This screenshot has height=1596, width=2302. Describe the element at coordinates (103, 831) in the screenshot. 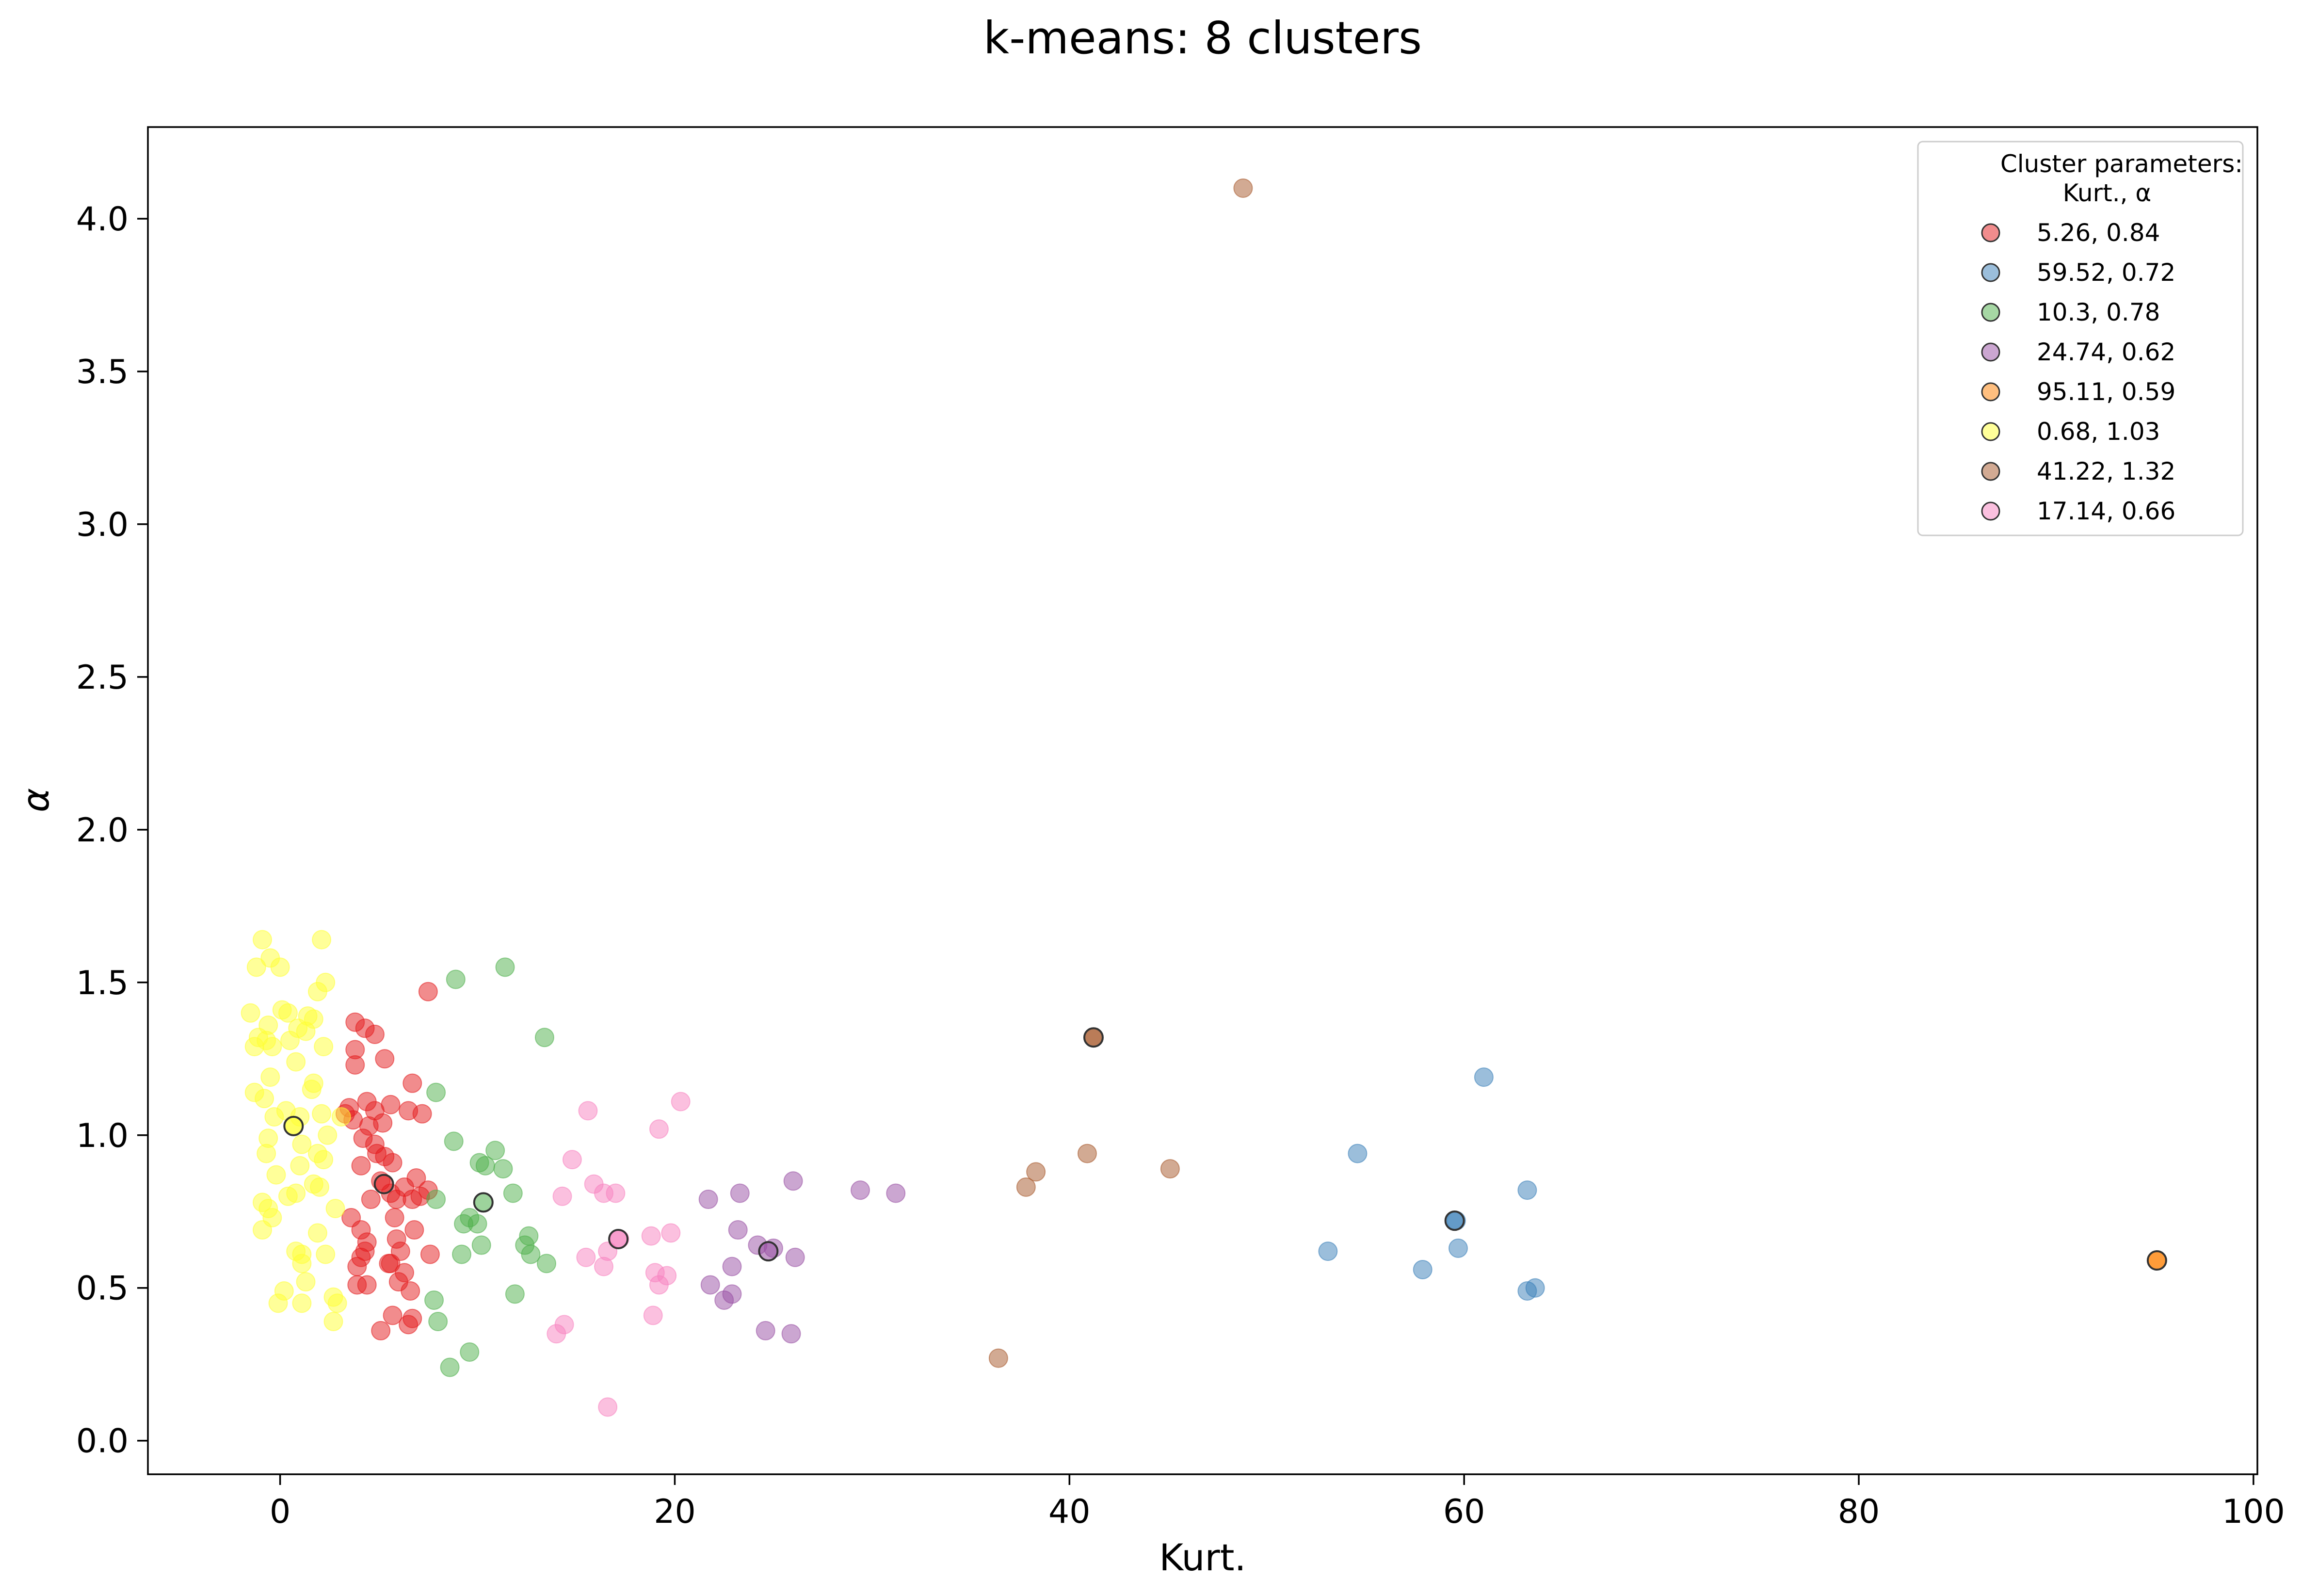

I see `y-tick-label-4: 2.0` at that location.